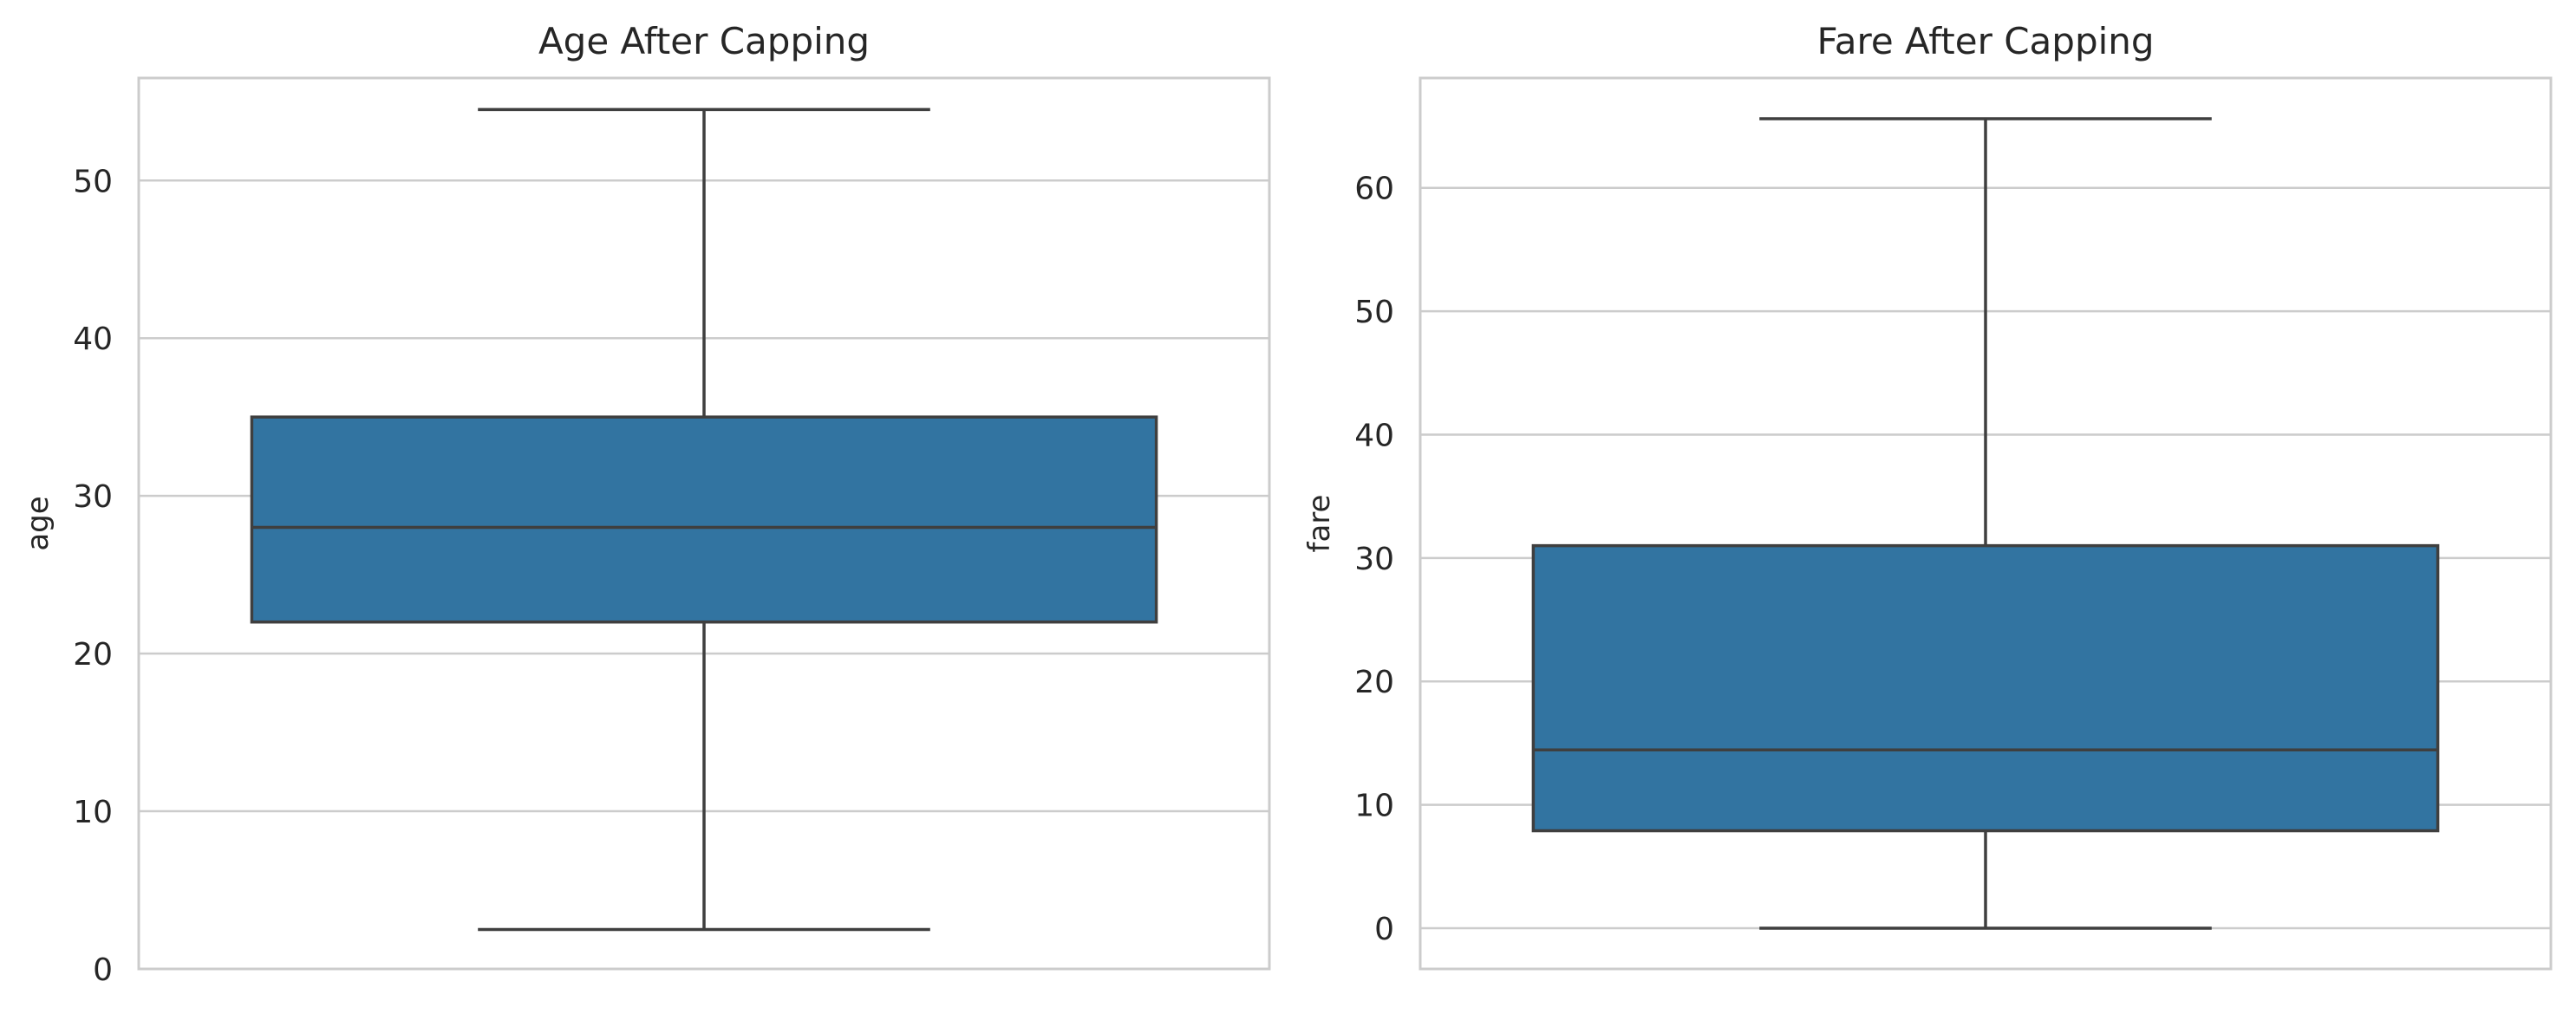 The height and width of the screenshot is (1014, 2576). What do you see at coordinates (1374, 435) in the screenshot?
I see `fare-y-tick-label: 40` at bounding box center [1374, 435].